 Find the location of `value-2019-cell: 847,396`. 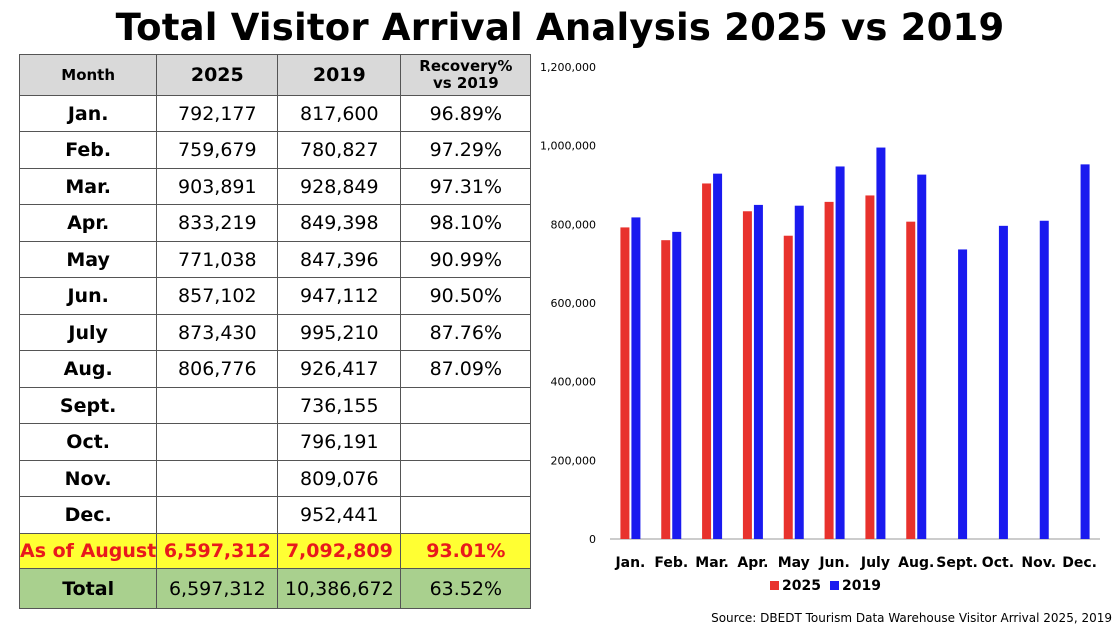

value-2019-cell: 847,396 is located at coordinates (339, 259).